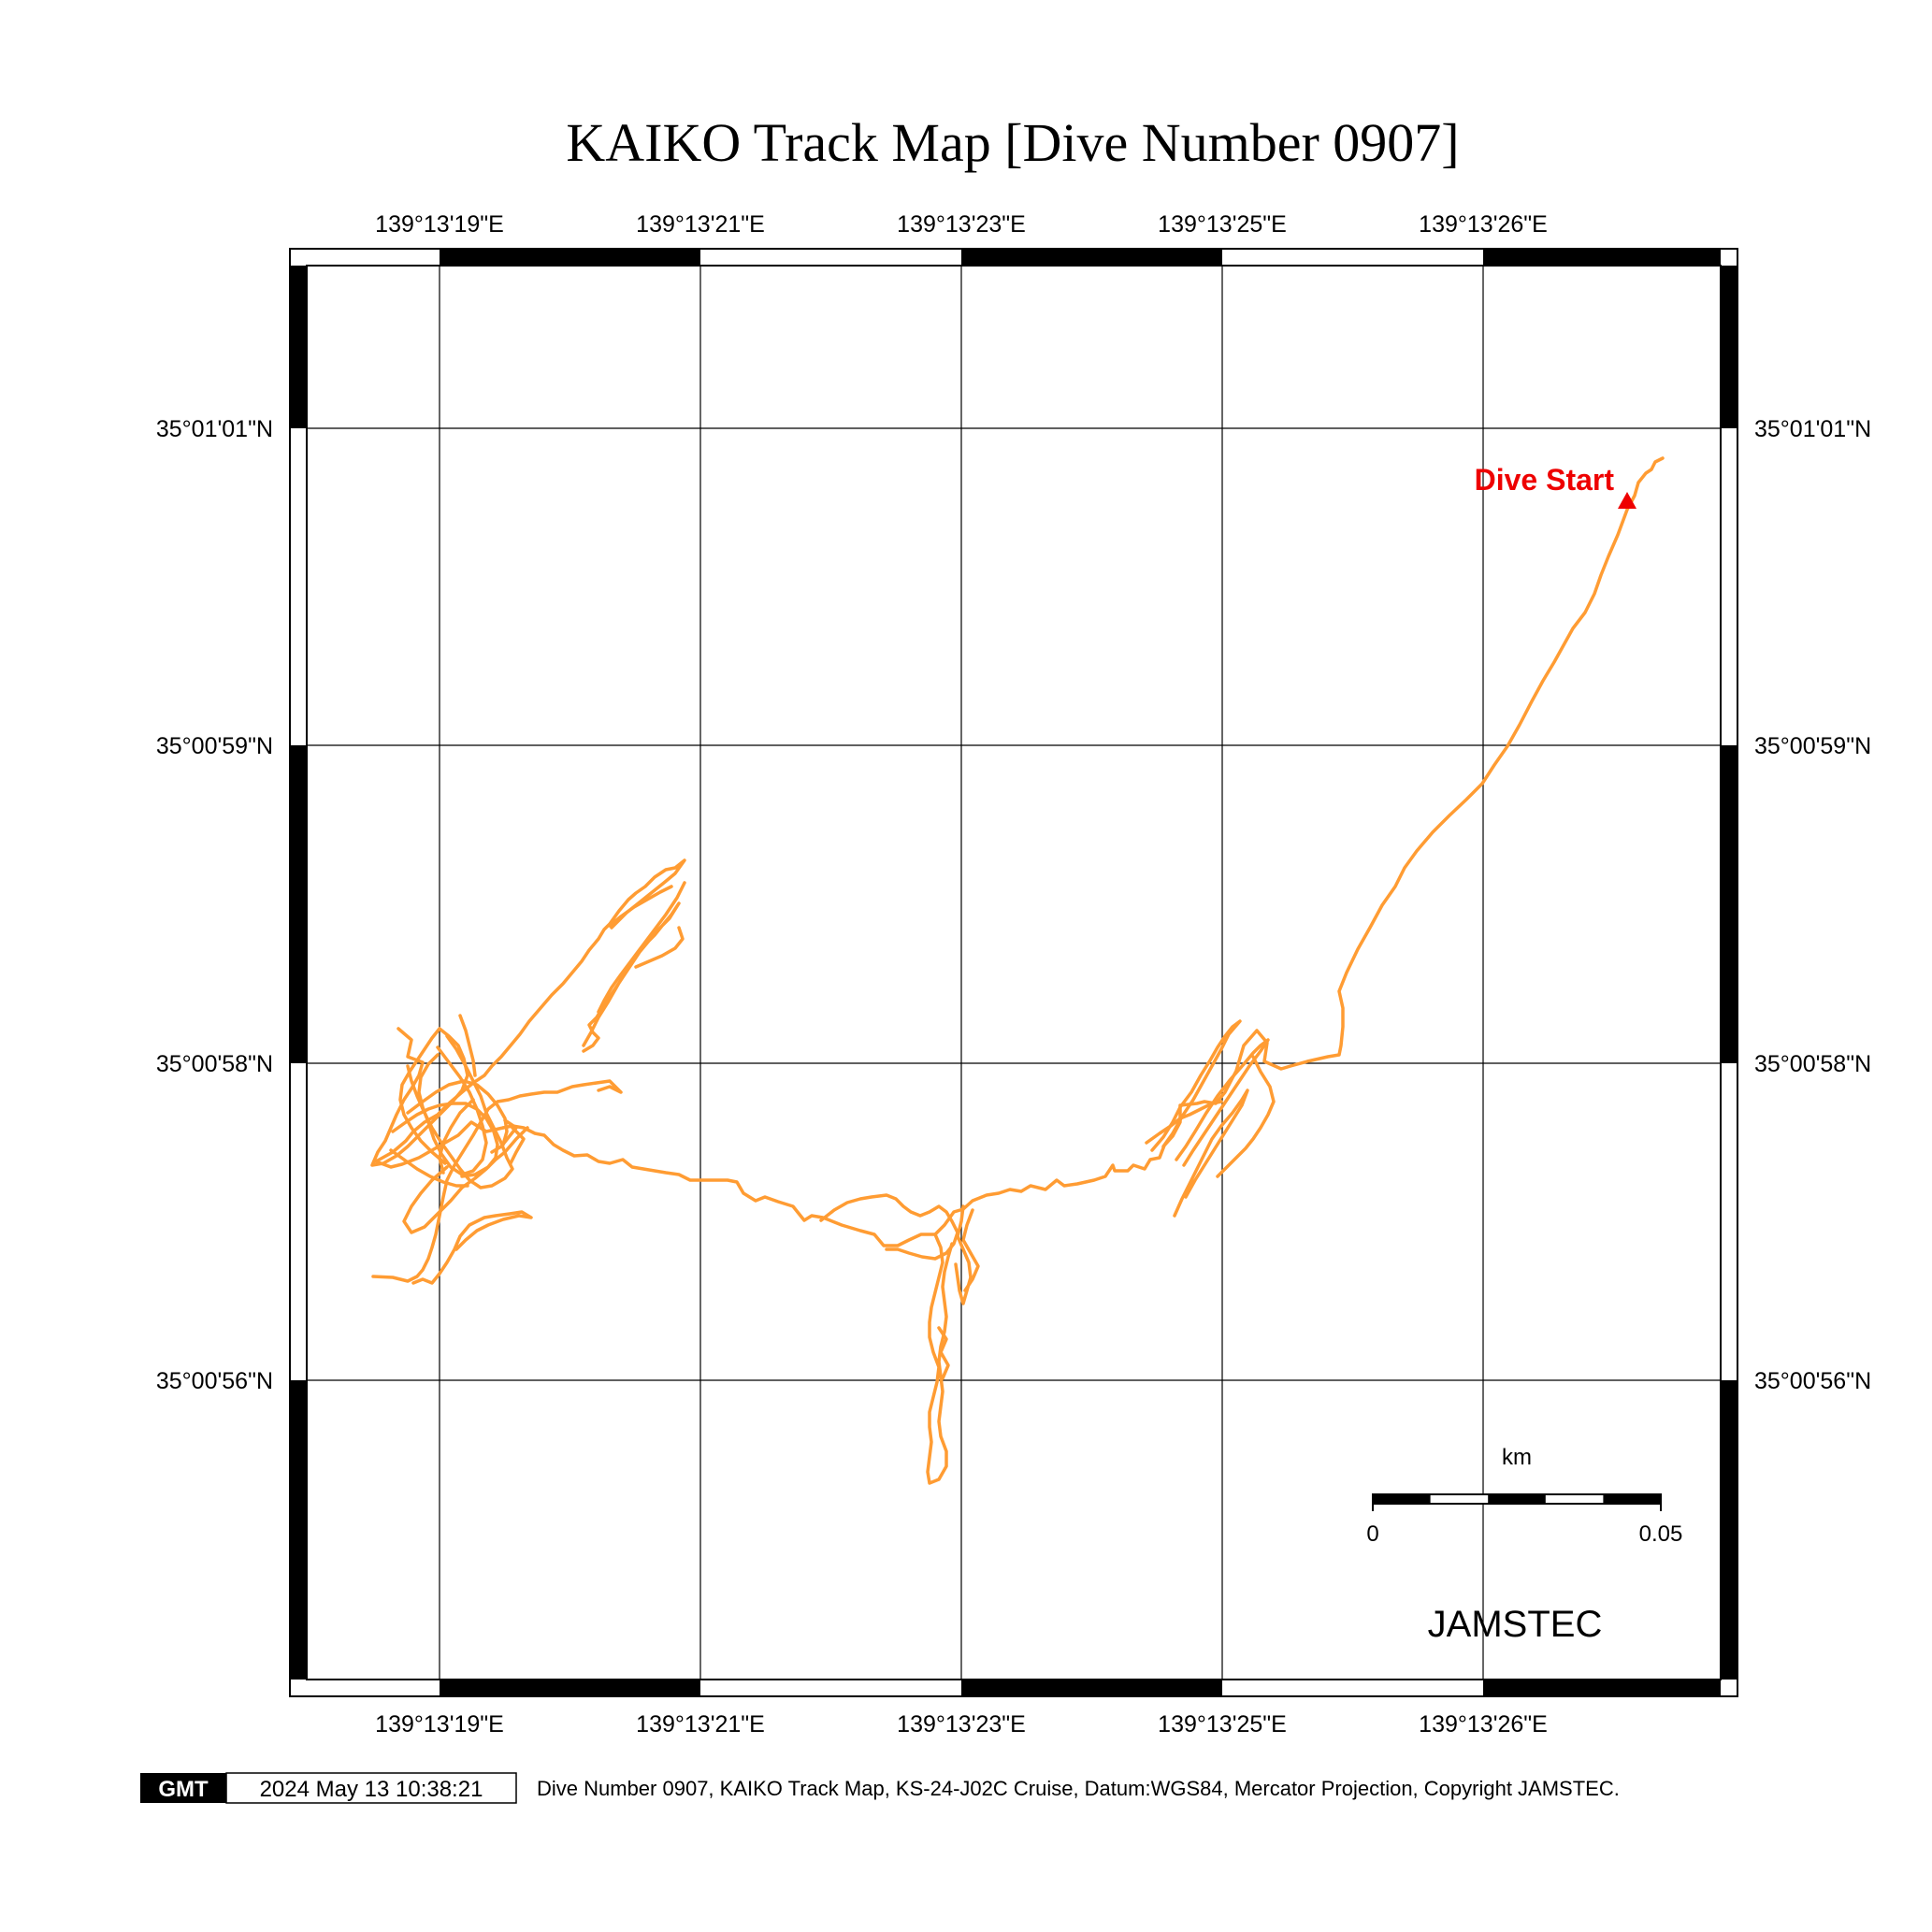  I want to click on lon-label-bottom-4: 139°13'25"E, so click(1222, 1724).